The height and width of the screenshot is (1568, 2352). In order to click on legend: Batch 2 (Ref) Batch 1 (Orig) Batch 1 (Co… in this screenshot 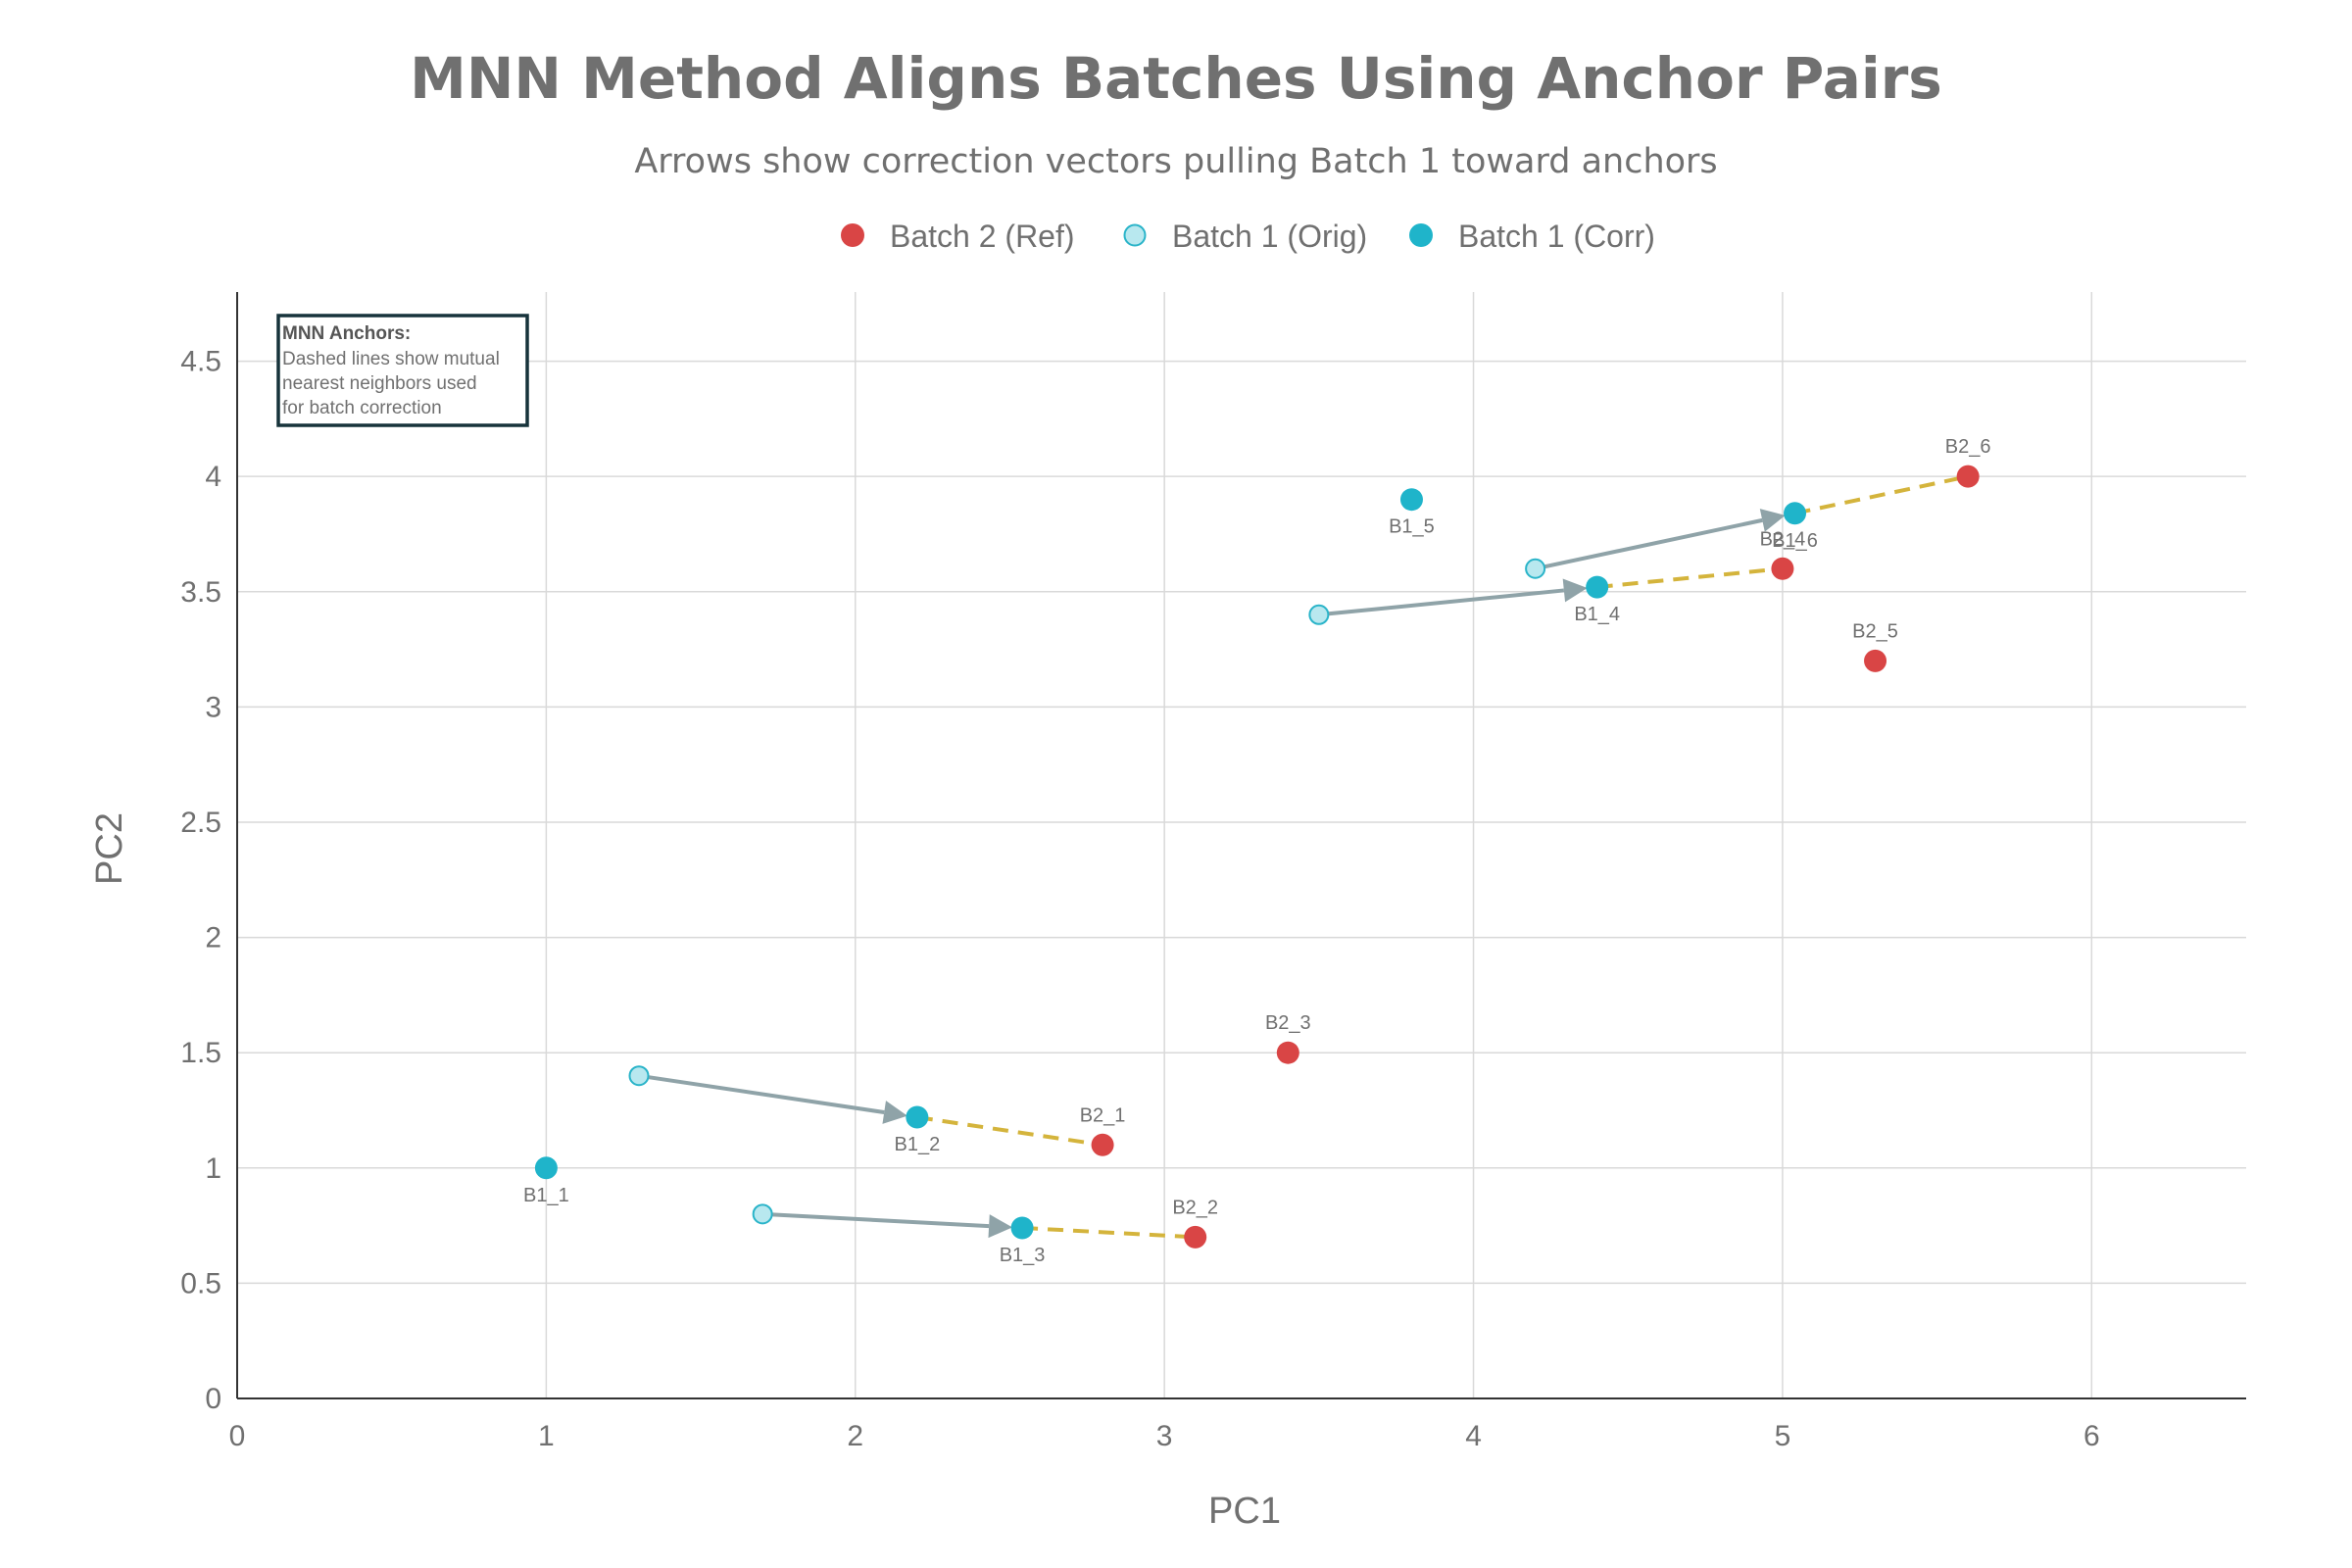, I will do `click(1248, 236)`.